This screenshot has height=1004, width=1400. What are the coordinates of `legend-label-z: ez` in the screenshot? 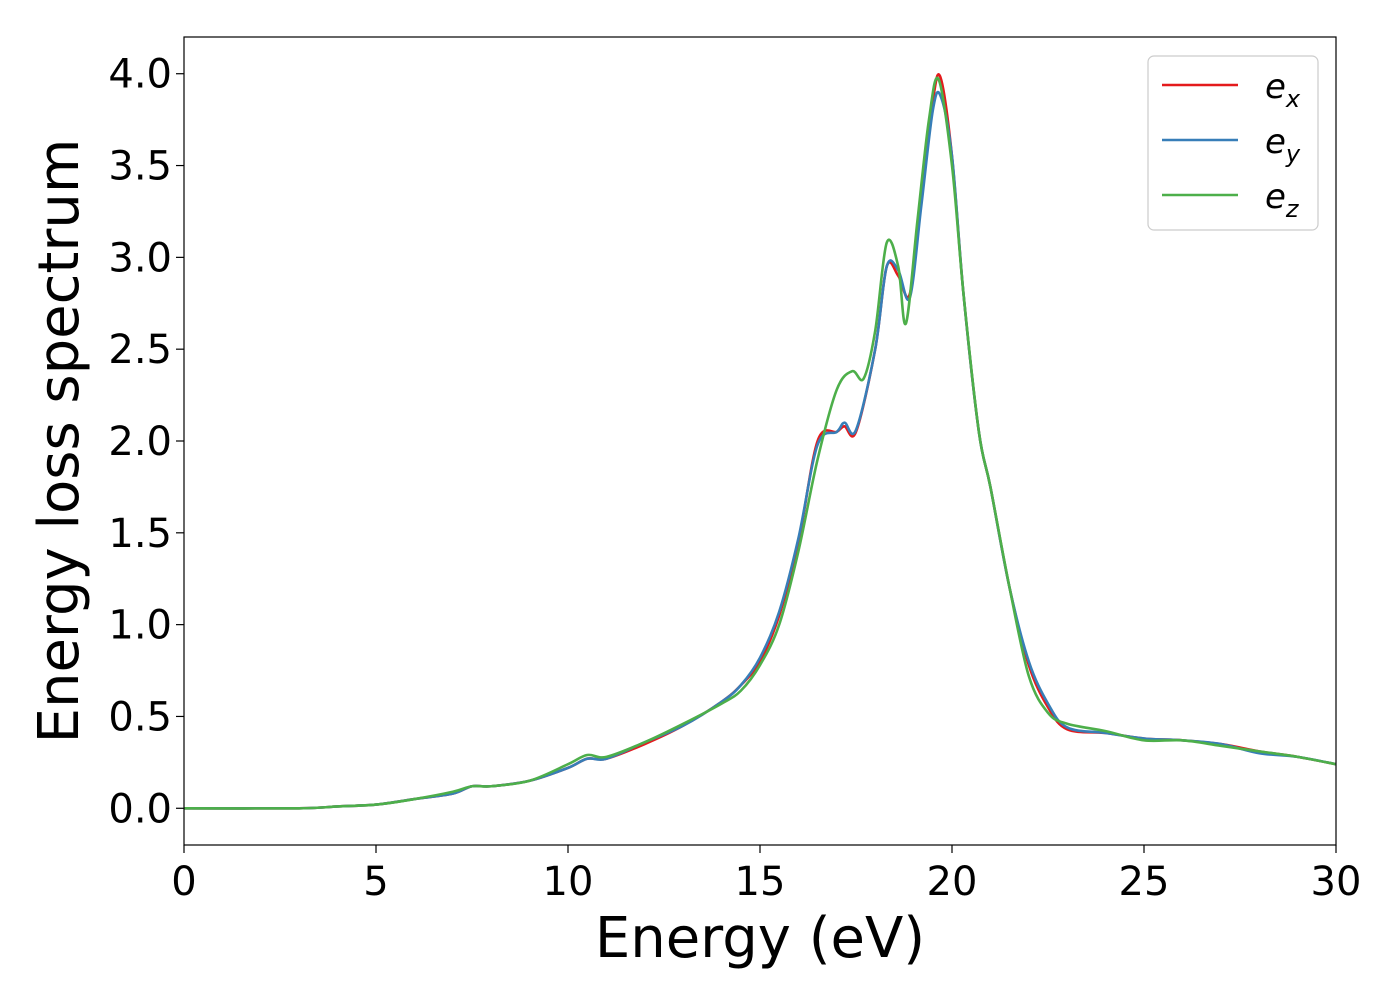 It's located at (1282, 200).